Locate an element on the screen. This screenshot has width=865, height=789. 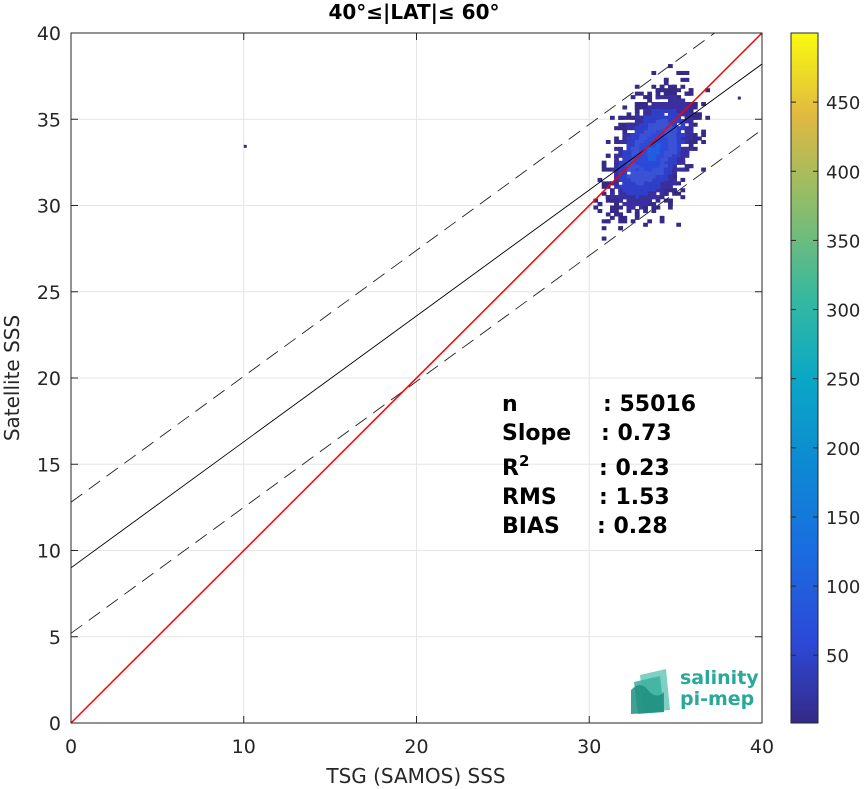
stat-label: Slope is located at coordinates (536, 433).